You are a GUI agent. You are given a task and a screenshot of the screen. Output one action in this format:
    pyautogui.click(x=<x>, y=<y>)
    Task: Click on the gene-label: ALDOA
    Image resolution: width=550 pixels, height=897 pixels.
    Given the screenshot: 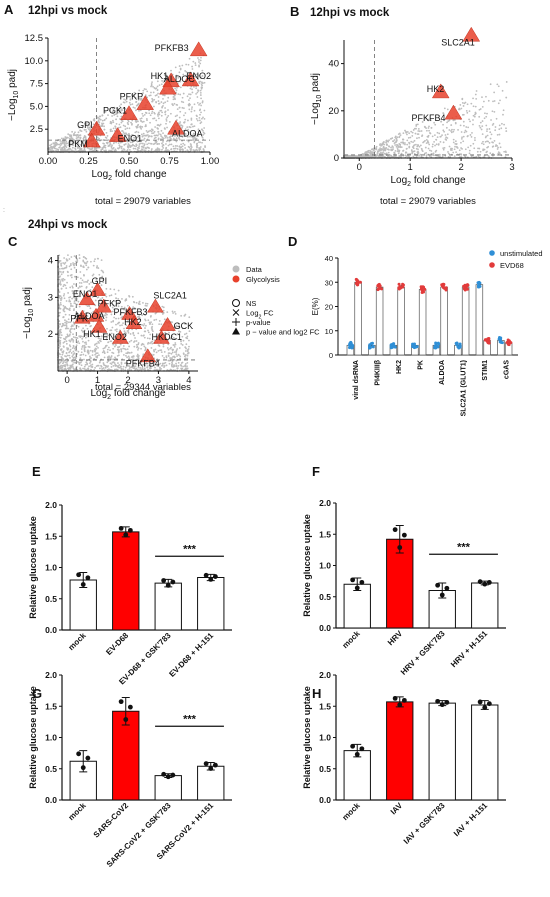 What is the action you would take?
    pyautogui.click(x=187, y=133)
    